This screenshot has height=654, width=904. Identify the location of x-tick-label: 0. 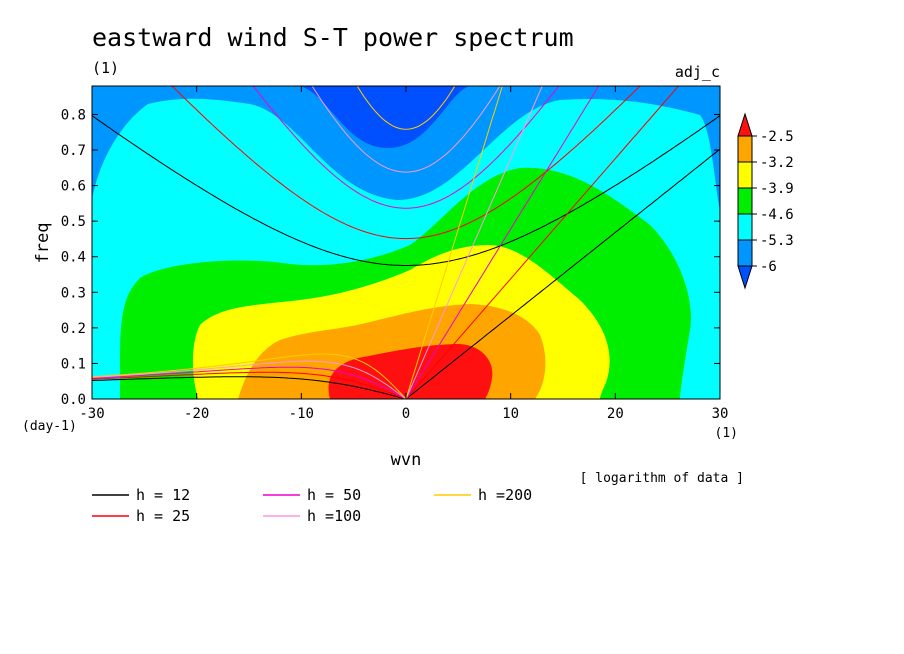
(406, 414).